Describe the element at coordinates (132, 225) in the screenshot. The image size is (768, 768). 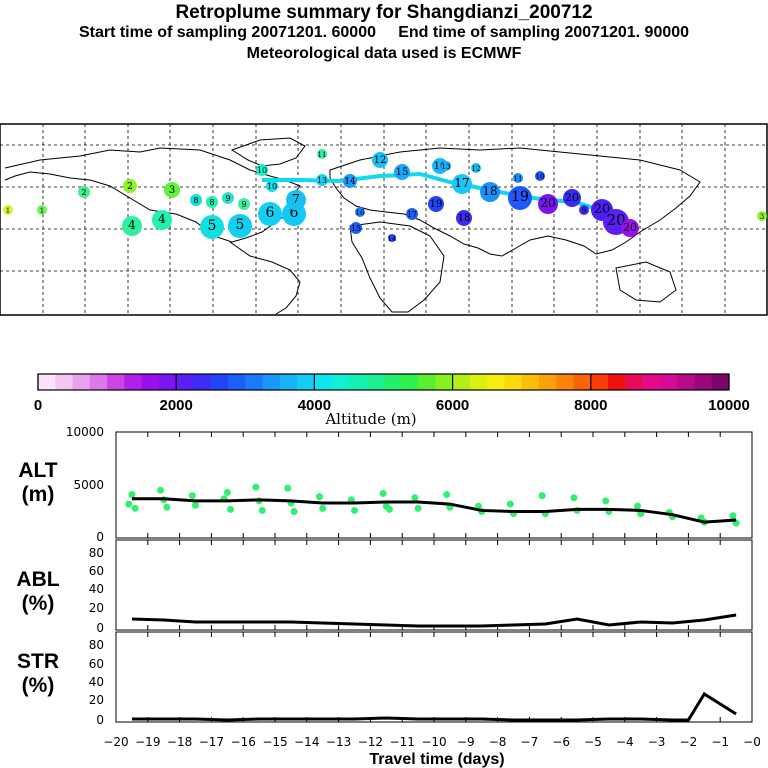
I see `plume-marker-label: 4` at that location.